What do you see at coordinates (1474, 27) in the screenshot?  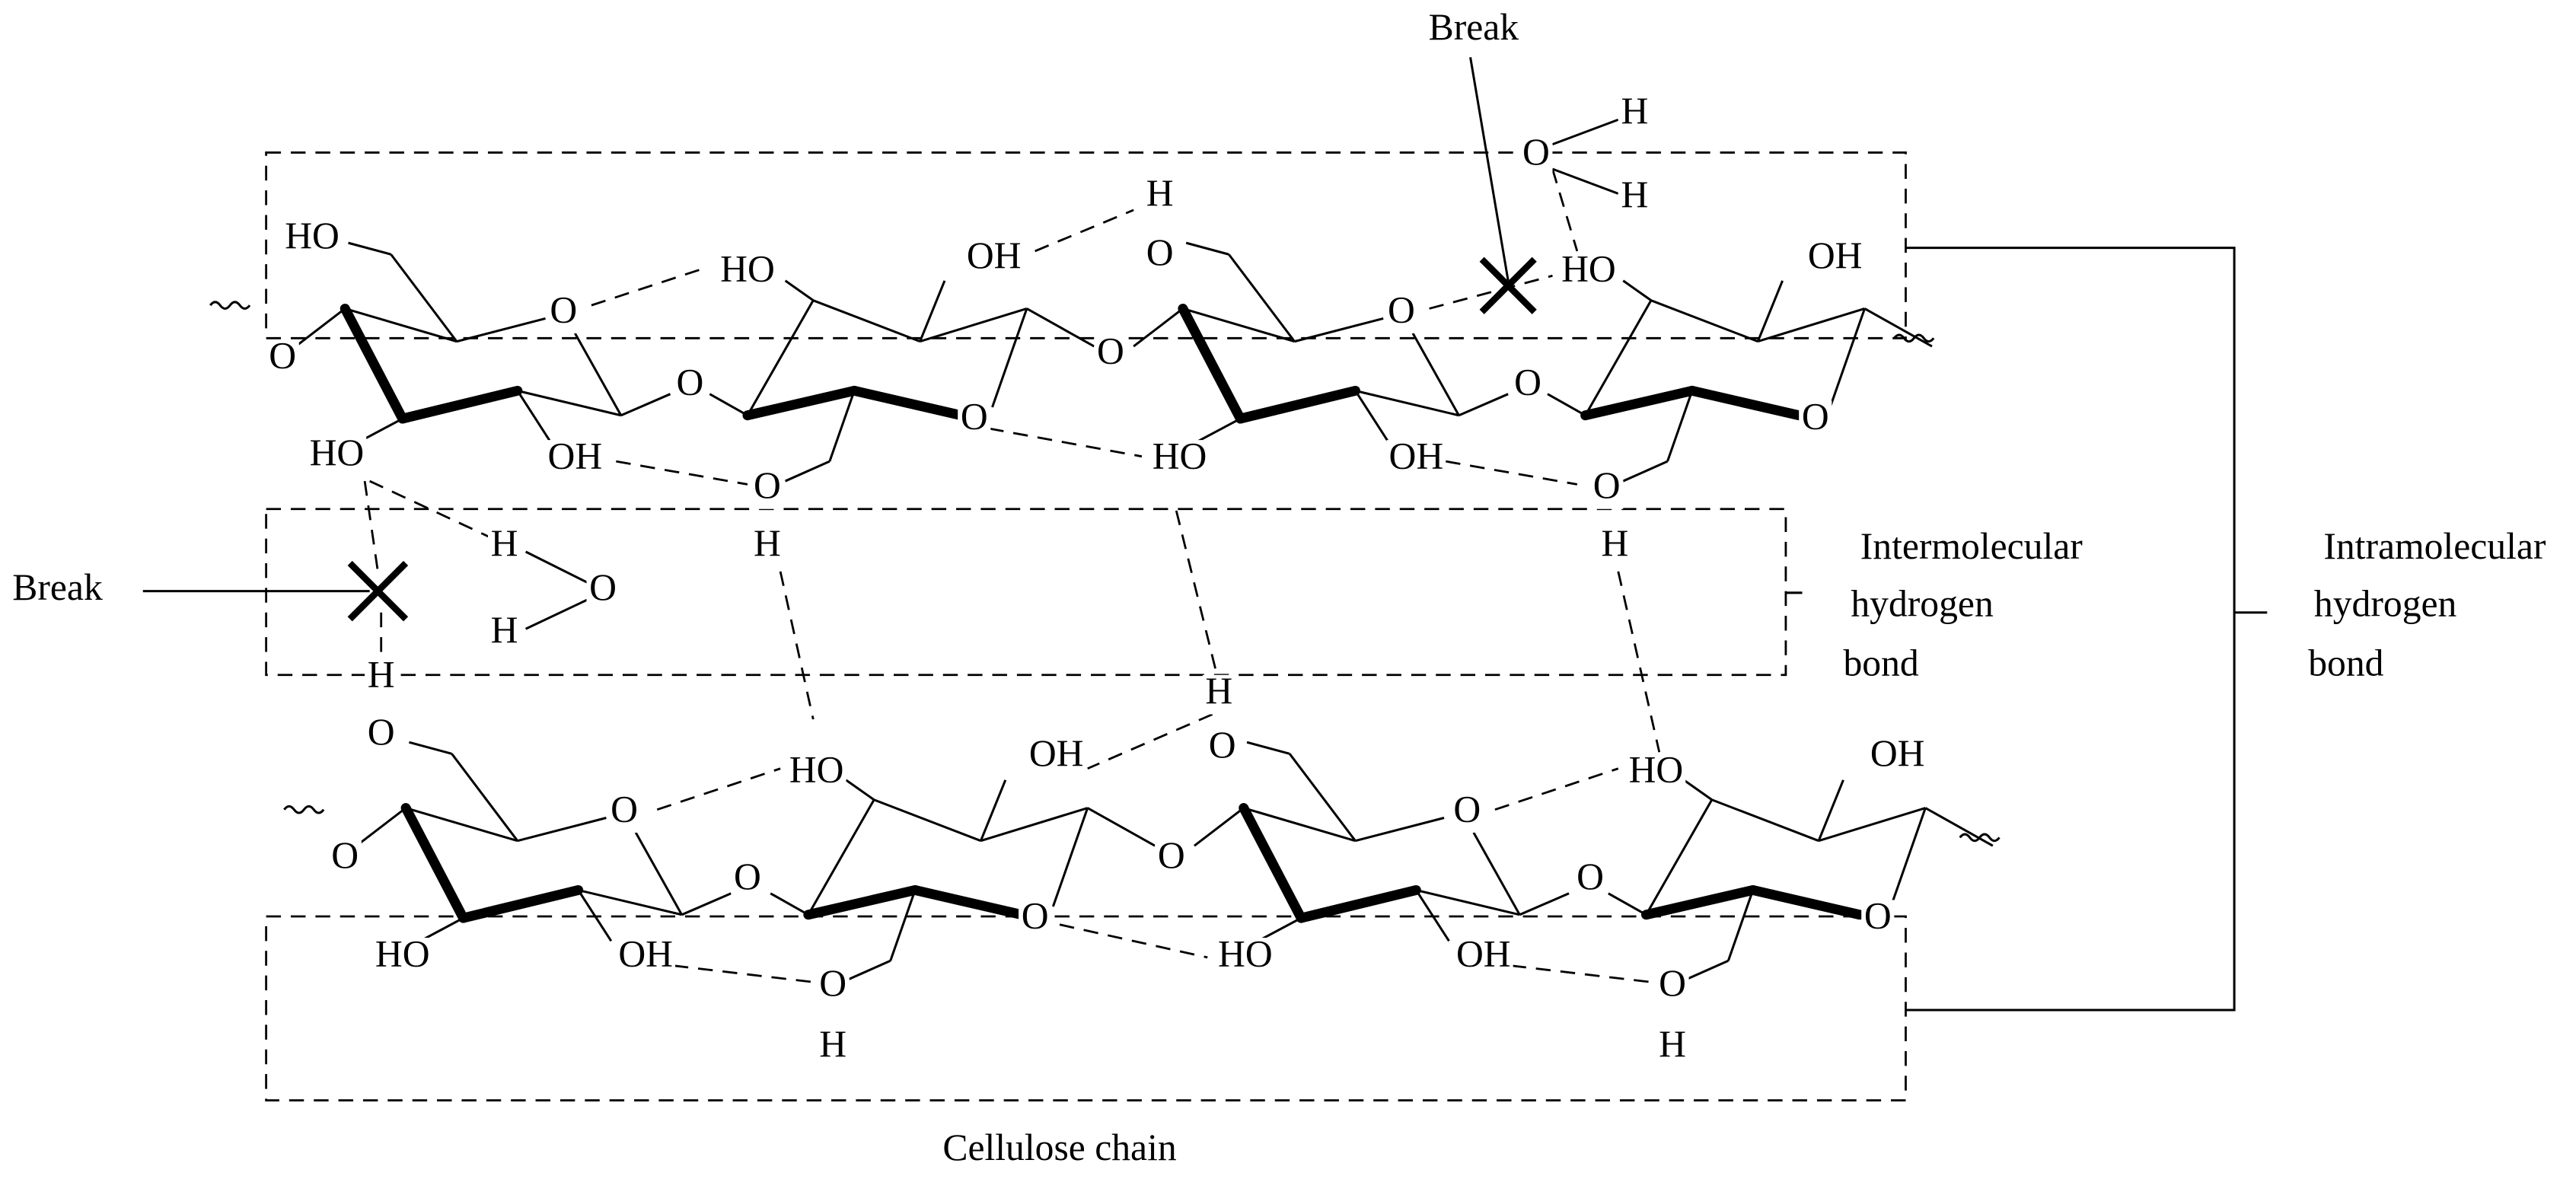 I see `label: Break` at bounding box center [1474, 27].